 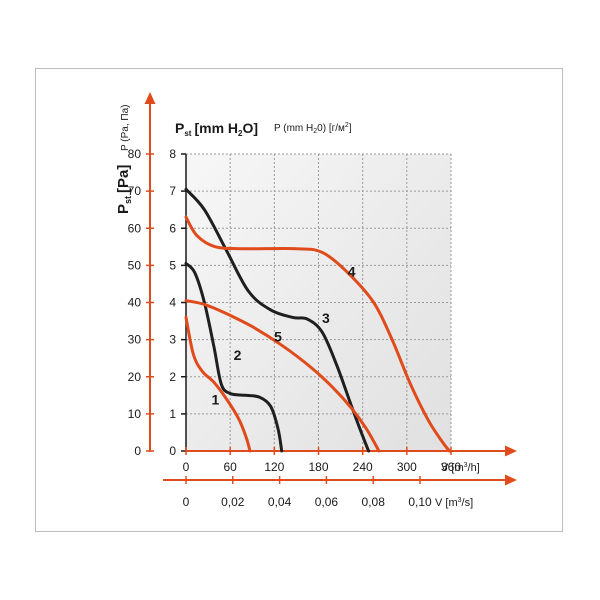 What do you see at coordinates (374, 502) in the screenshot?
I see `x2-tick-label: 0,08` at bounding box center [374, 502].